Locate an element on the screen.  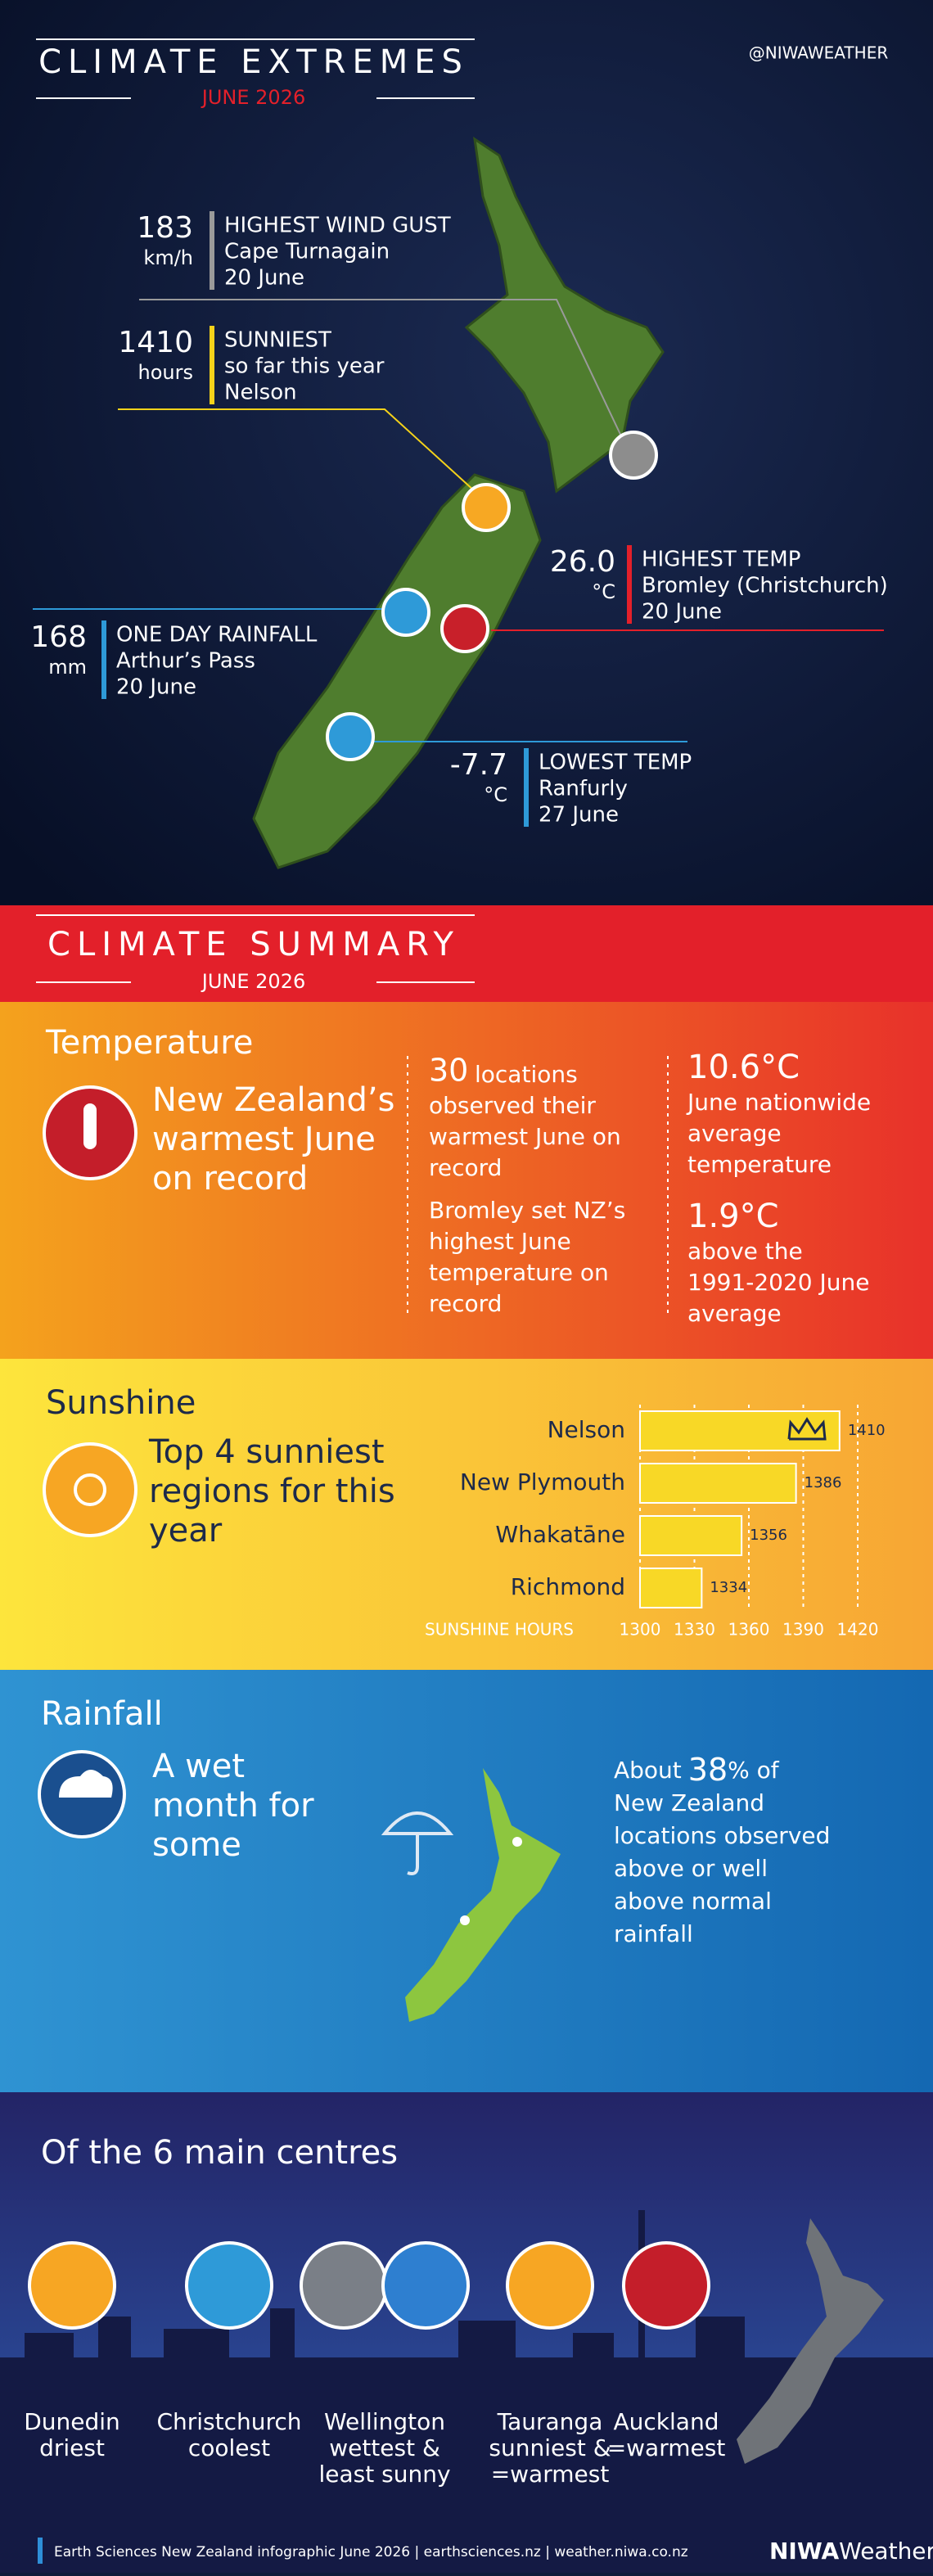
headline: warmest June is located at coordinates (264, 1139).